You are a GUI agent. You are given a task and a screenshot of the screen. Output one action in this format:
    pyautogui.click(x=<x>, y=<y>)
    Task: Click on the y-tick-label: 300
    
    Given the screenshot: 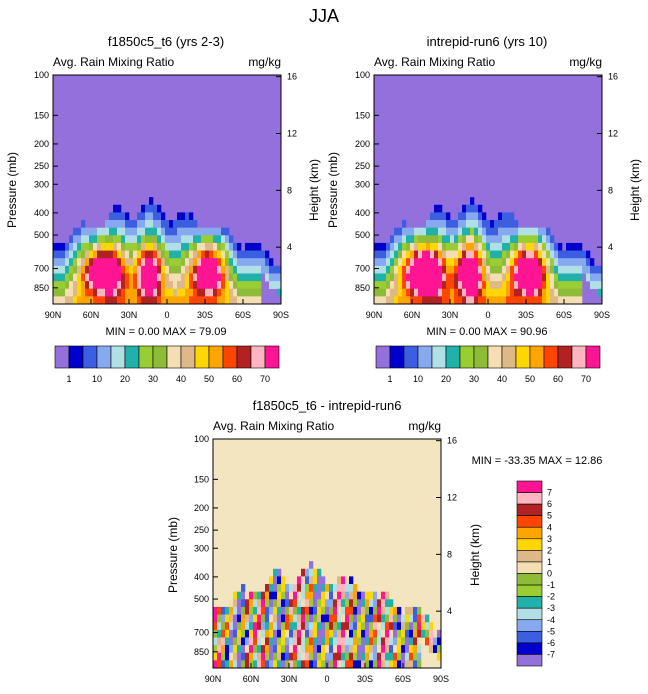 What is the action you would take?
    pyautogui.click(x=41, y=184)
    